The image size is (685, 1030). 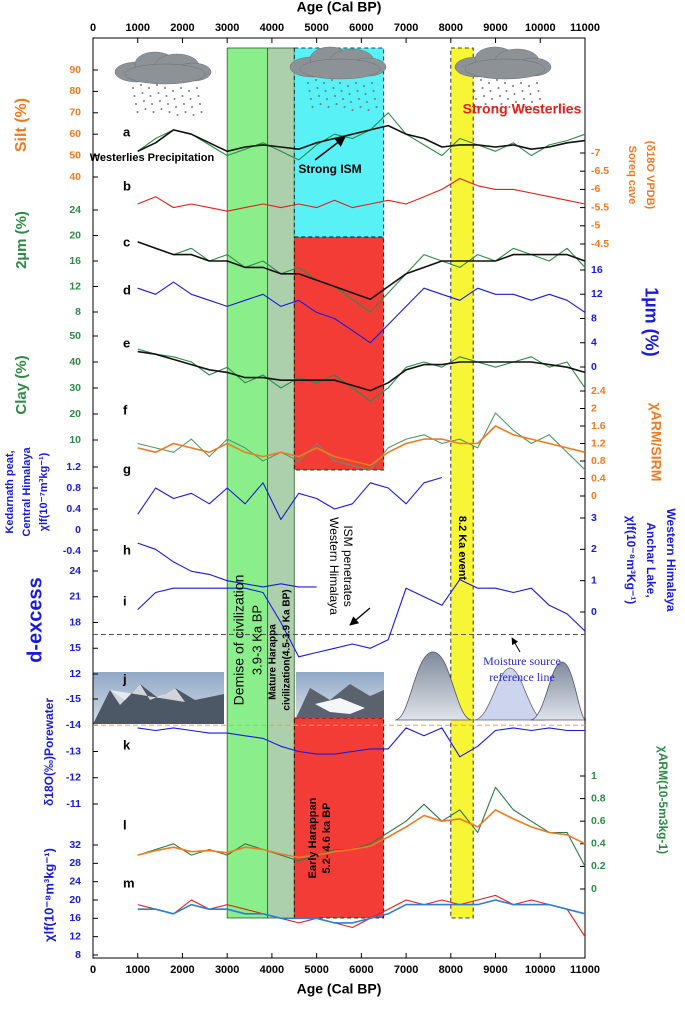 I want to click on annotation: reference line, so click(x=522, y=677).